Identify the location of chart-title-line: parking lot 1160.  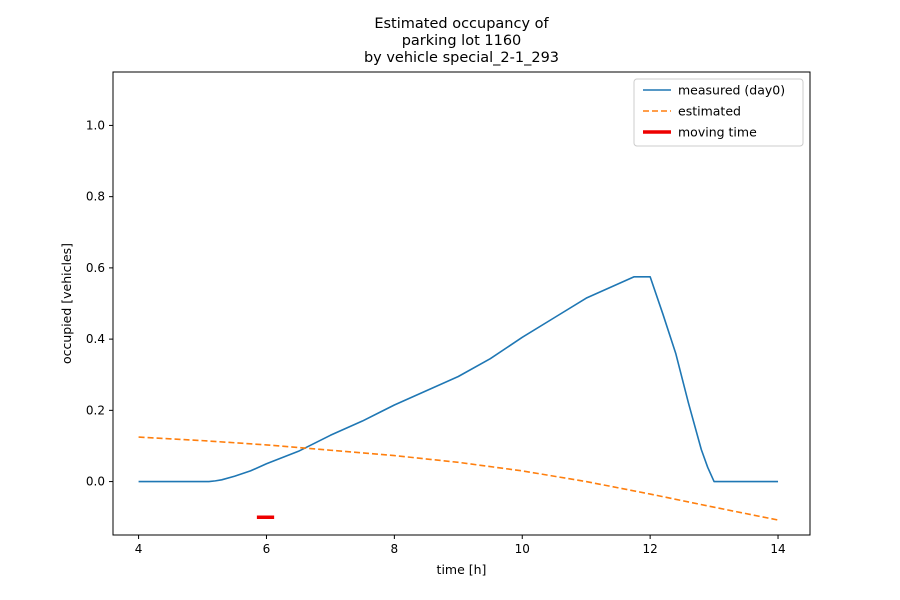
(462, 41).